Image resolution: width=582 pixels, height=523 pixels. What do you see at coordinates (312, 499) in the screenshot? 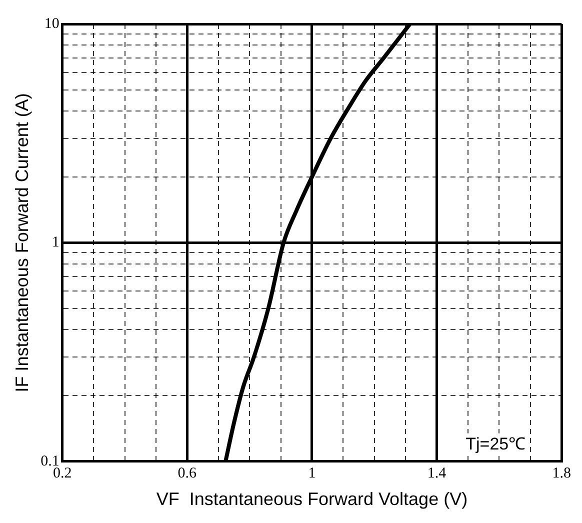
I see `x-axis-title: VF Instantaneous Forward Voltage (V)` at bounding box center [312, 499].